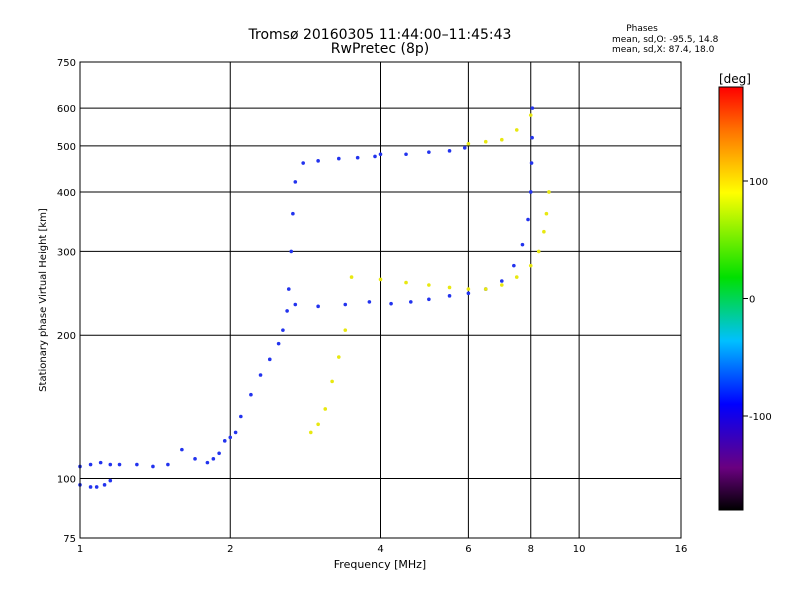  What do you see at coordinates (66, 193) in the screenshot?
I see `y-tick-label: 400` at bounding box center [66, 193].